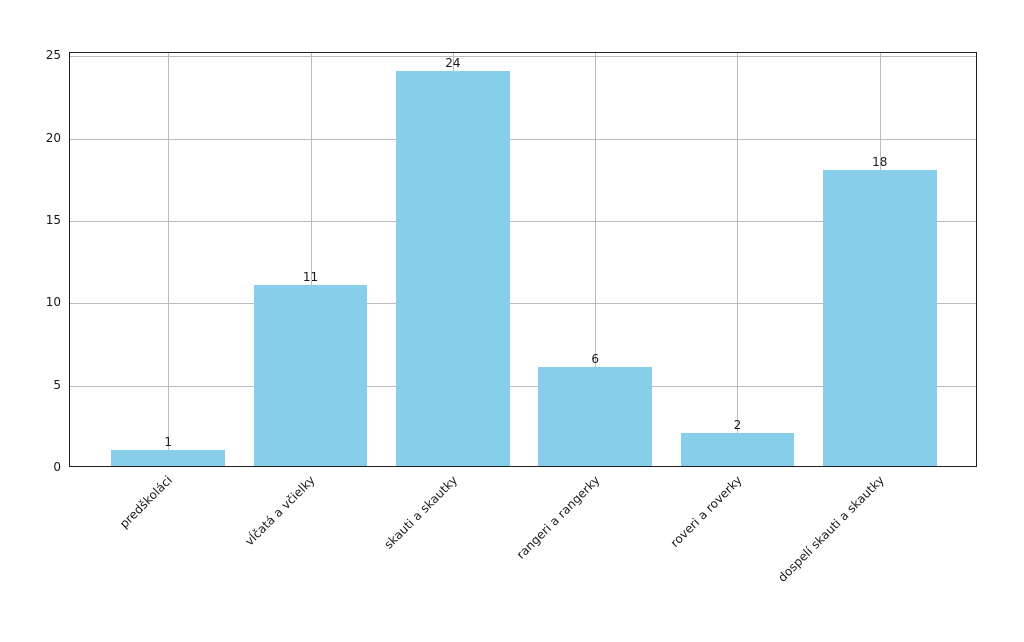  I want to click on y-tick-label: 0, so click(57, 467).